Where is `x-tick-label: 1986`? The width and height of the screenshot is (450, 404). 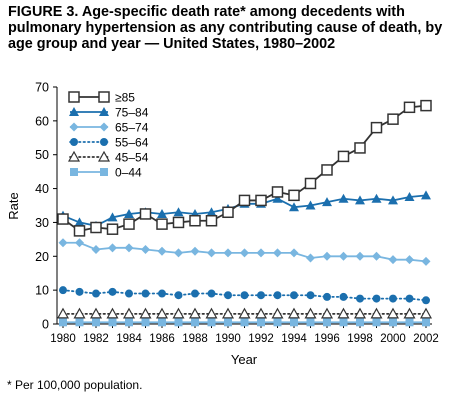
x-tick-label: 1986 is located at coordinates (162, 339).